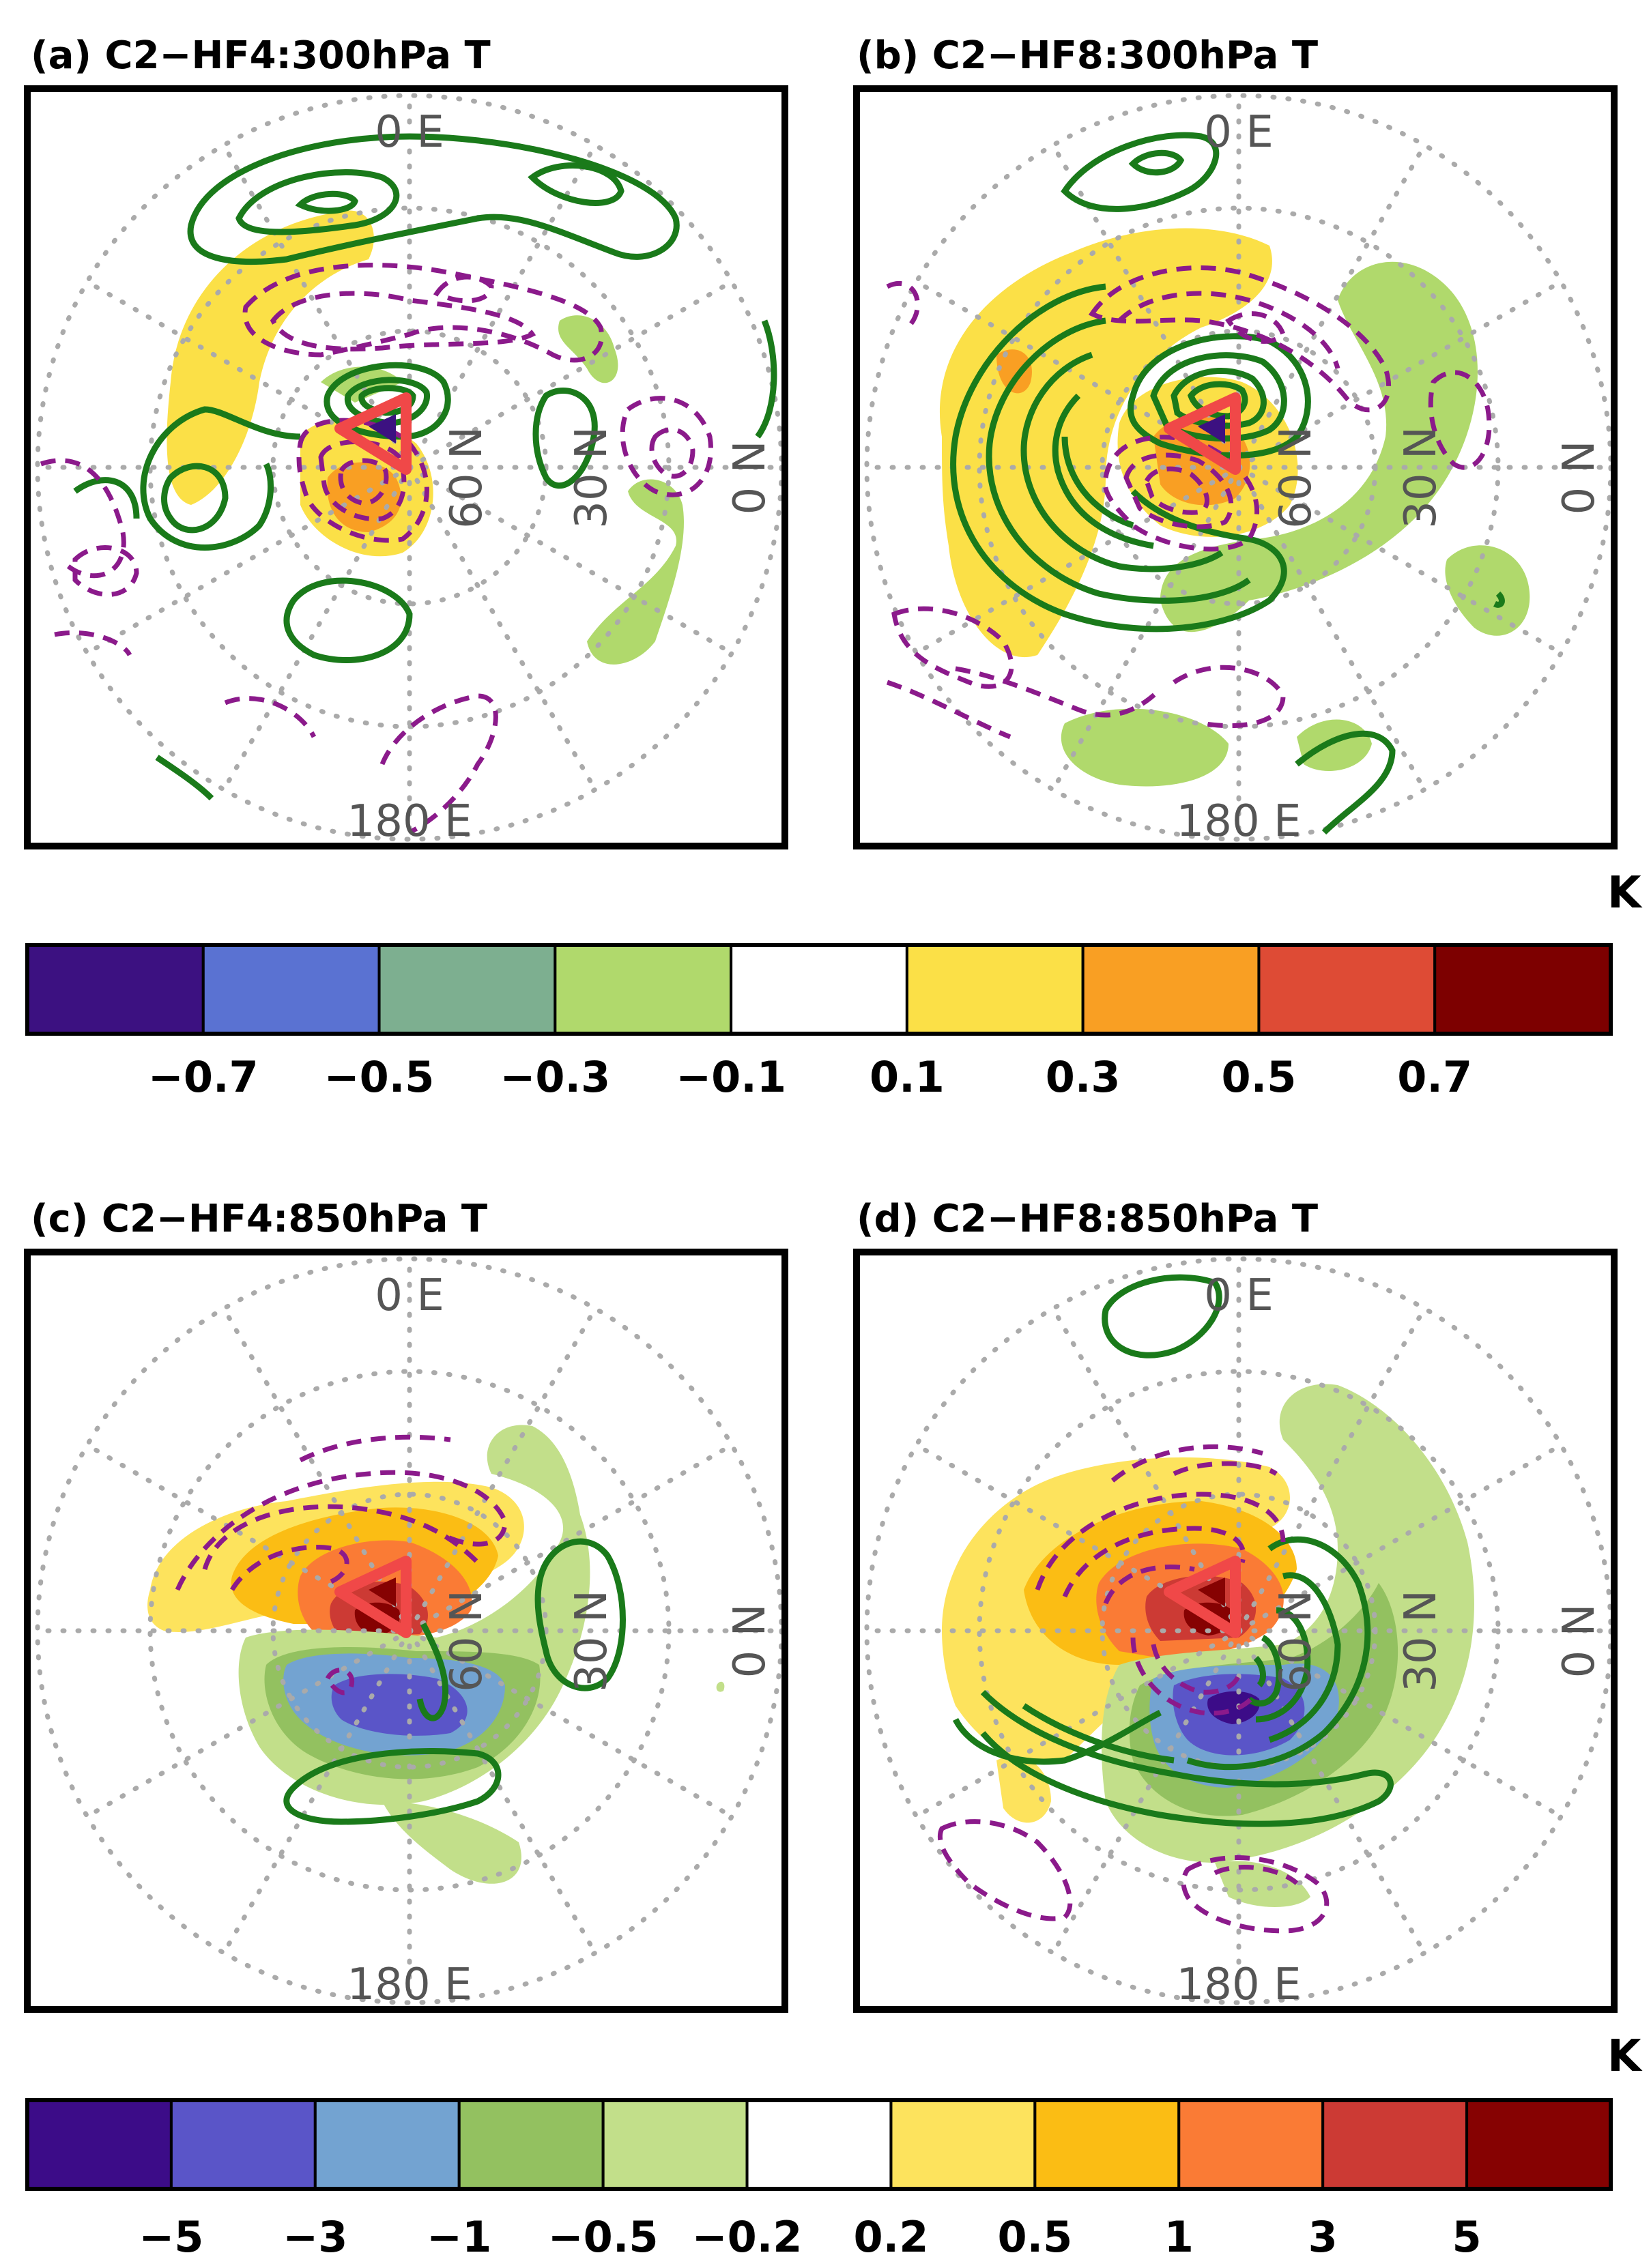 The height and width of the screenshot is (2268, 1651). I want to click on contour-b-pos-spiral1, so click(1118, 458).